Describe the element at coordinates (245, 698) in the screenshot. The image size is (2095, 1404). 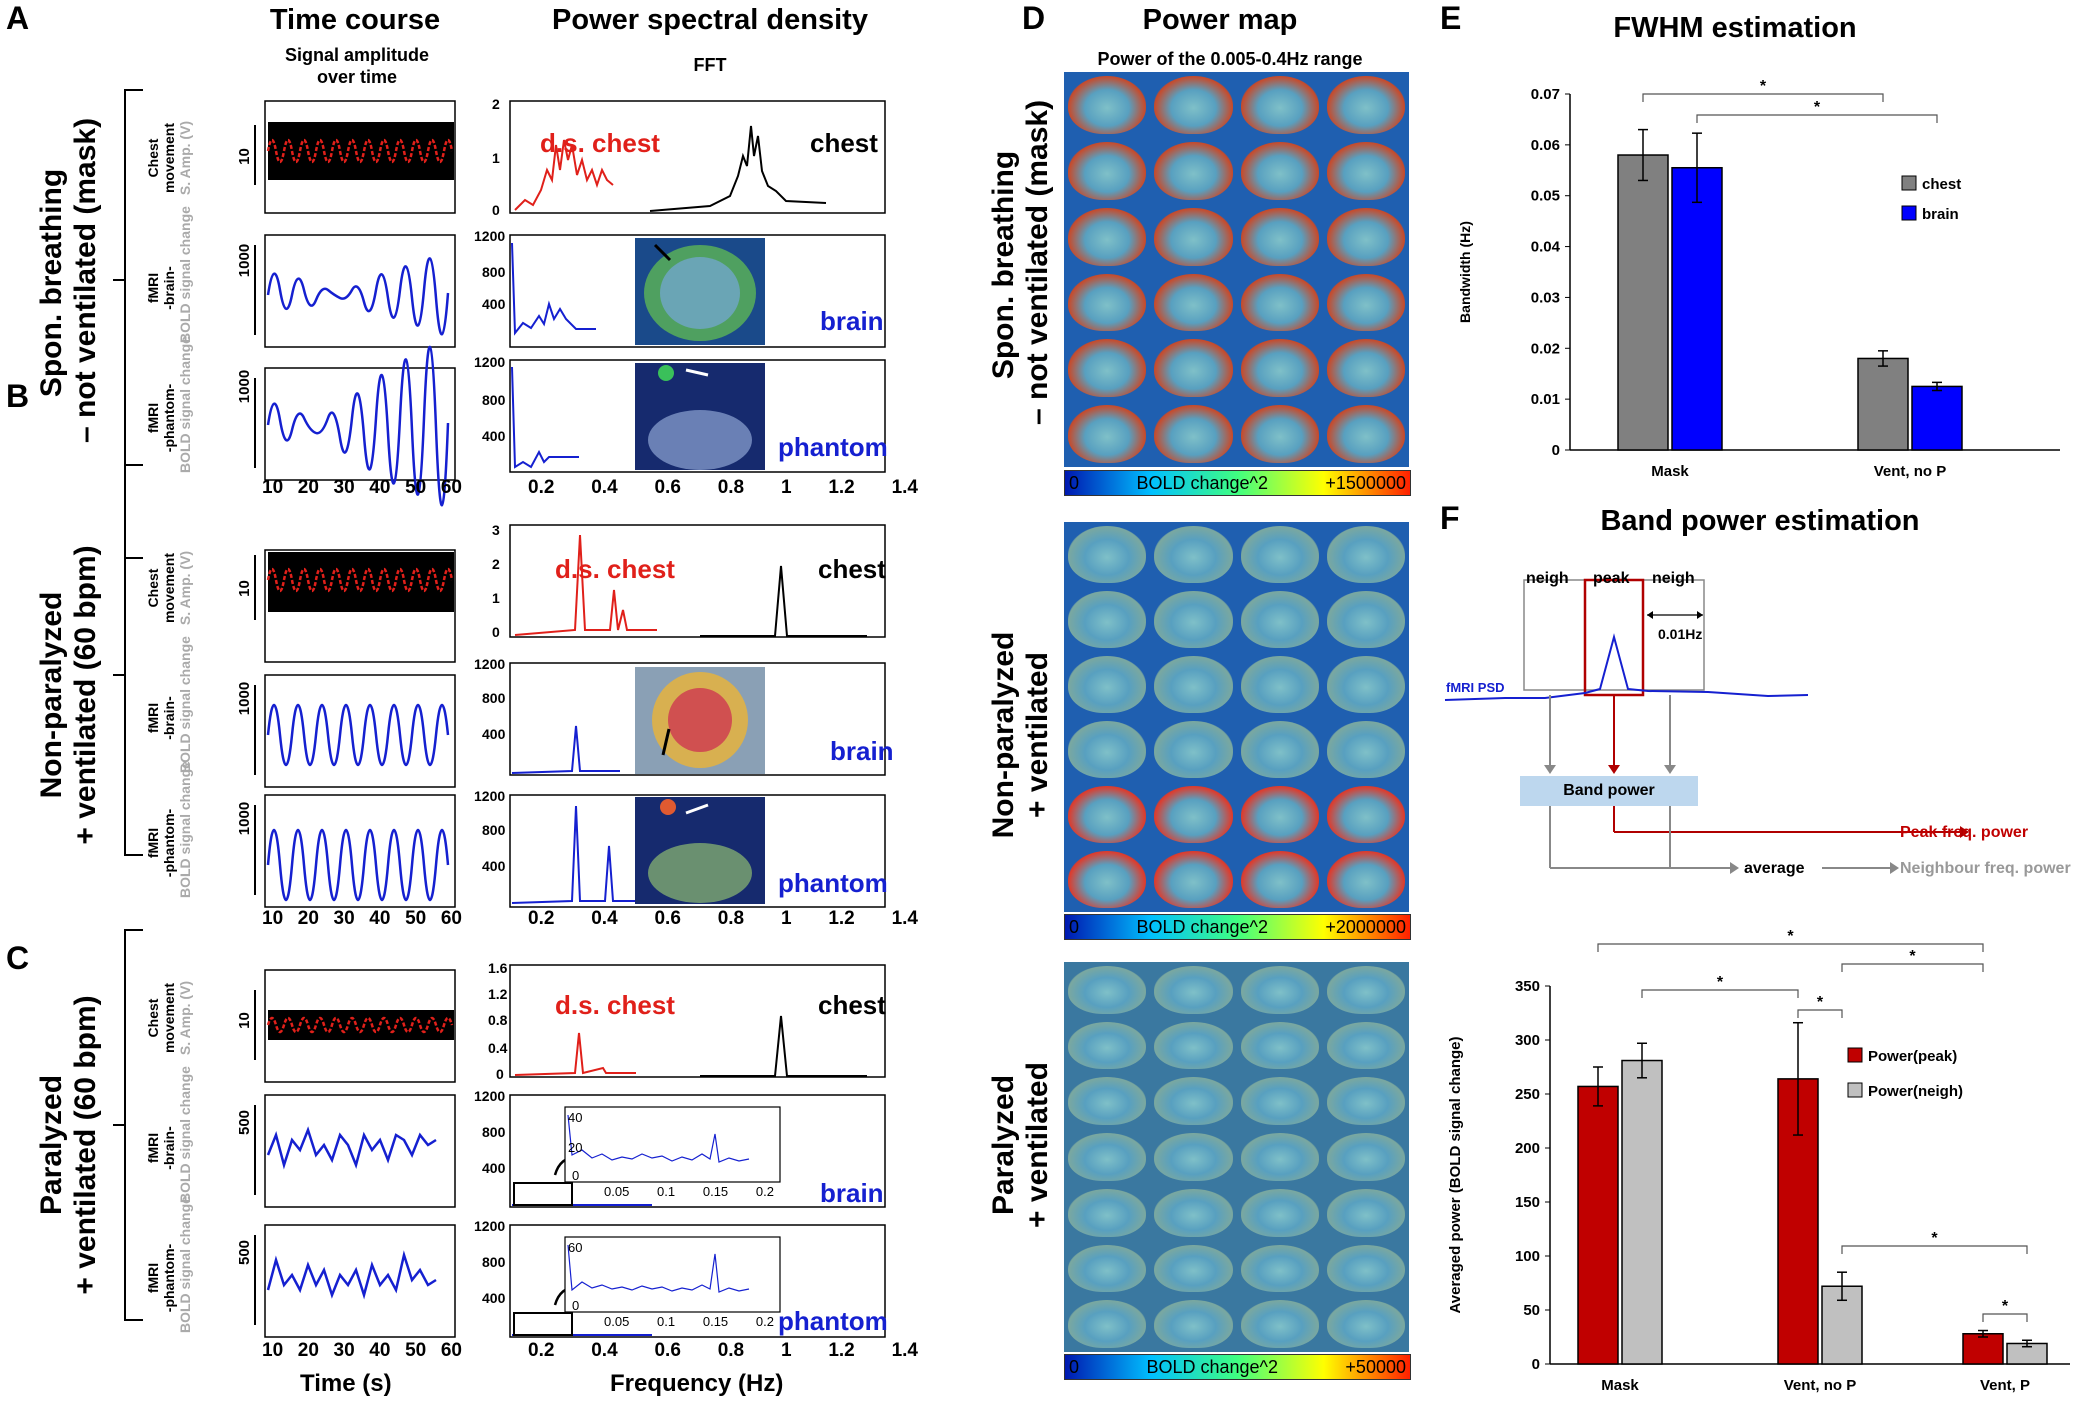
I see `amp-b-brain: 1000` at that location.